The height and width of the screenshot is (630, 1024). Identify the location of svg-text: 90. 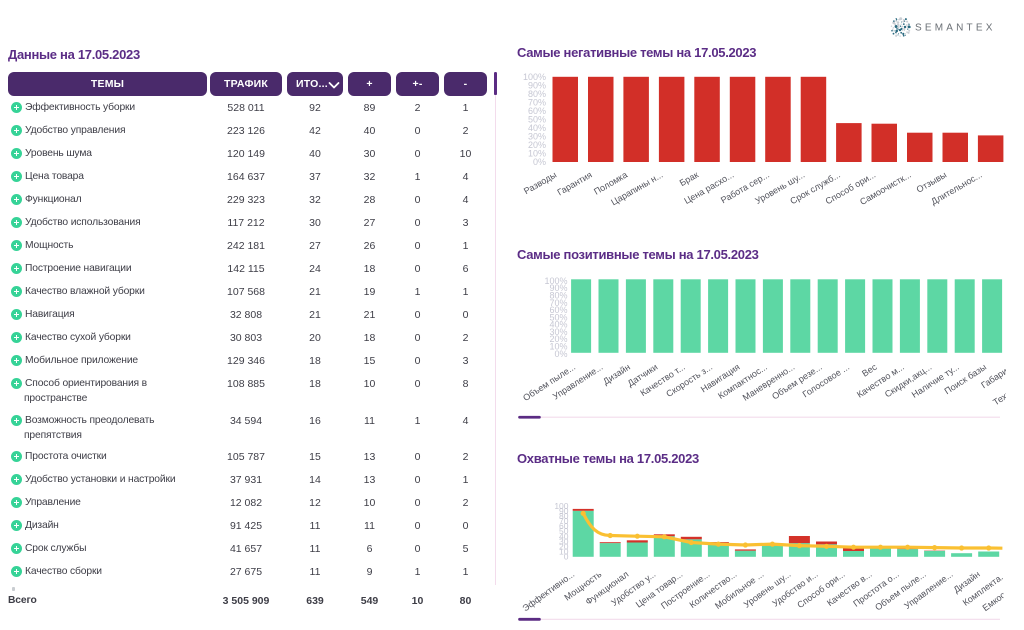
(564, 511).